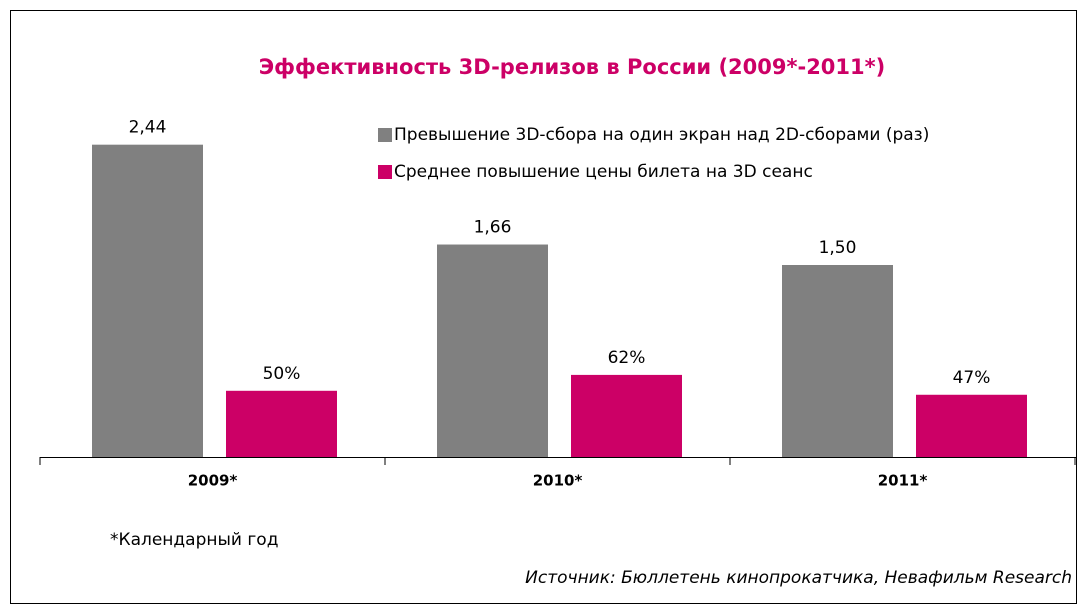  I want to click on x-tick-label: 2010*, so click(558, 481).